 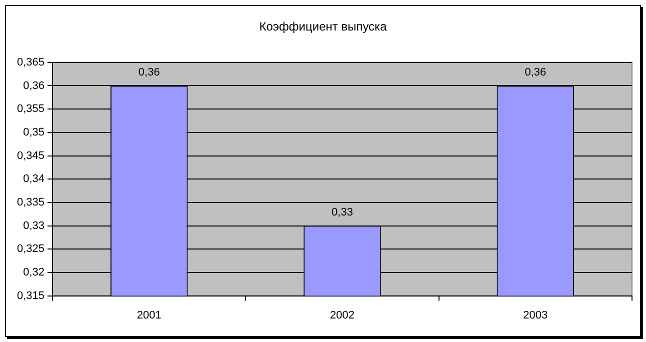 I want to click on x-tick-label: 2002, so click(x=342, y=315).